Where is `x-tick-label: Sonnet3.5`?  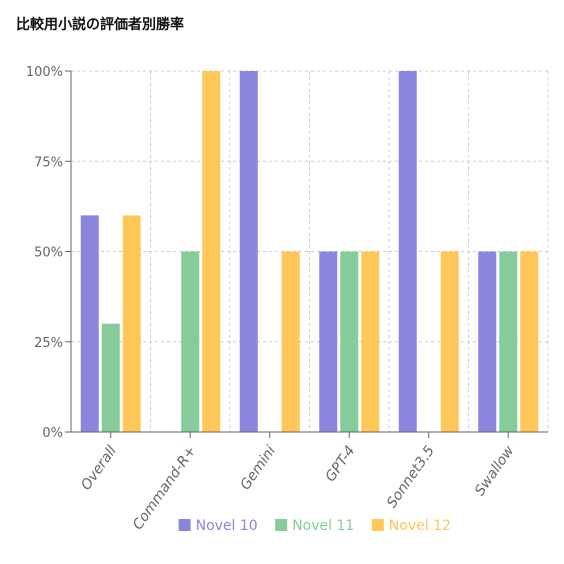
x-tick-label: Sonnet3.5 is located at coordinates (411, 477).